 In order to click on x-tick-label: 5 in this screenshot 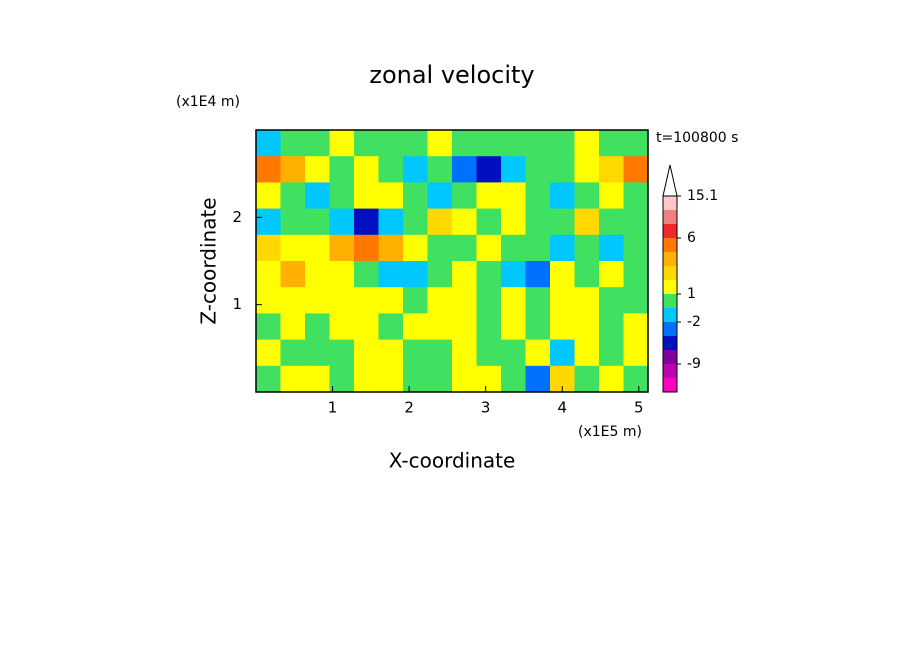, I will do `click(639, 408)`.